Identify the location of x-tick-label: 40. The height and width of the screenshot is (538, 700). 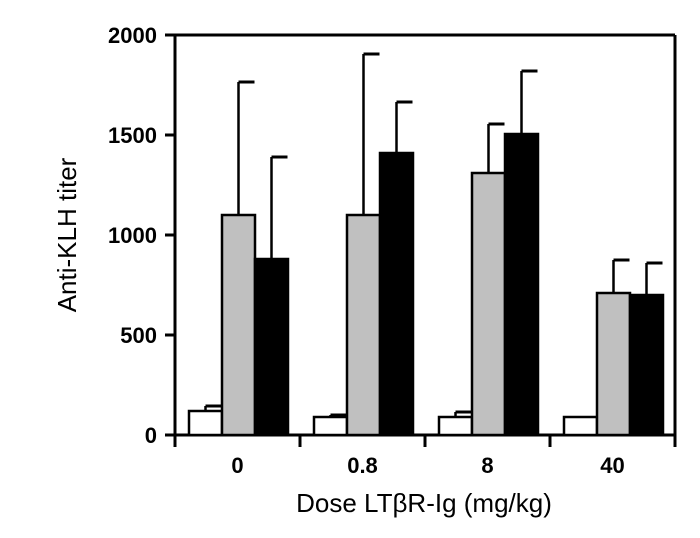
(612, 465).